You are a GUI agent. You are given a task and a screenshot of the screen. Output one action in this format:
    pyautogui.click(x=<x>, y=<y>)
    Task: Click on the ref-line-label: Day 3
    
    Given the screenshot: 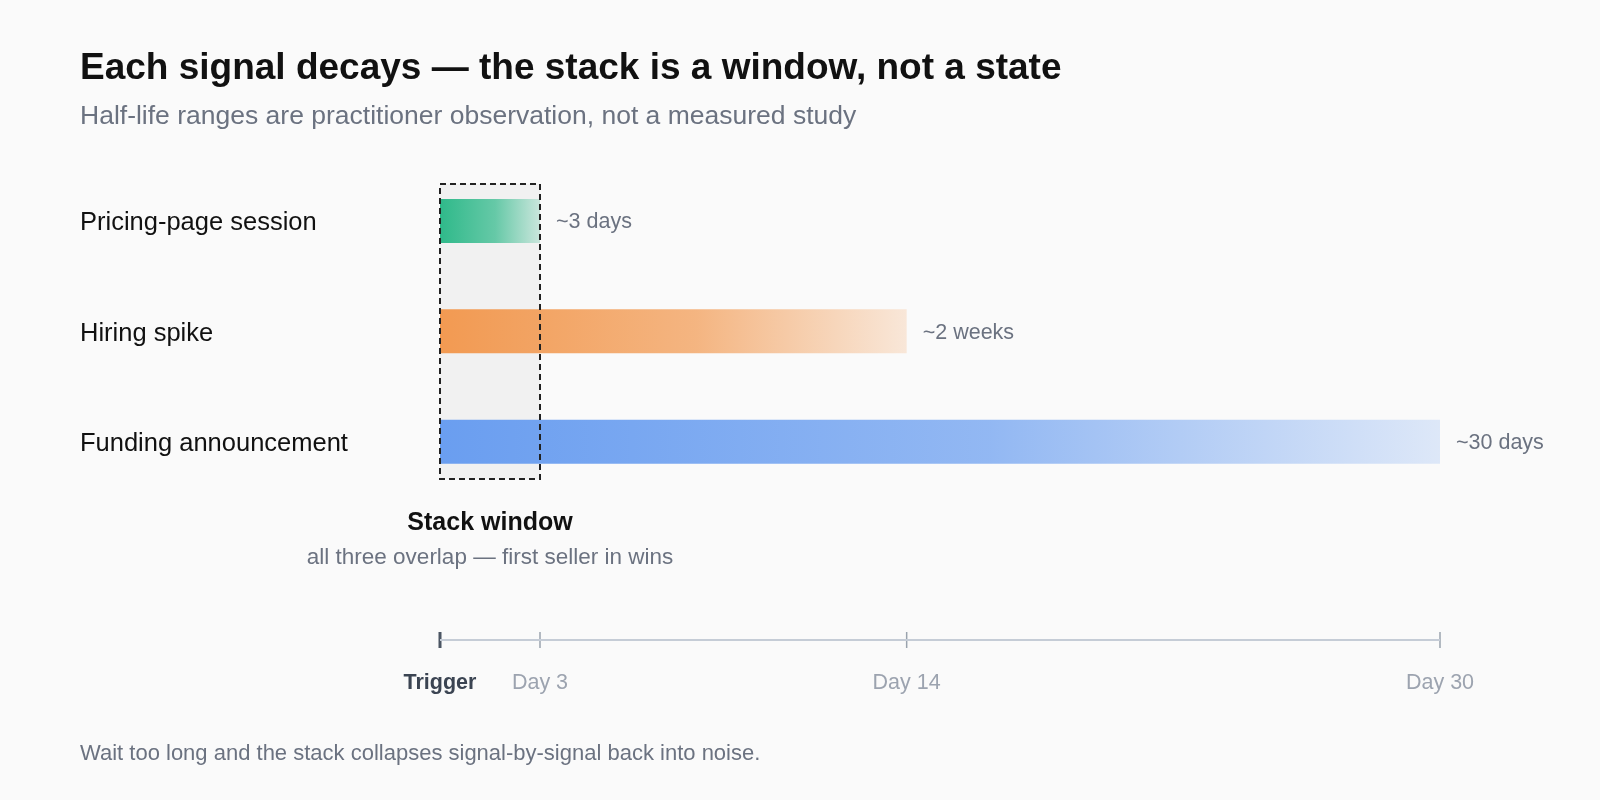 What is the action you would take?
    pyautogui.click(x=540, y=682)
    